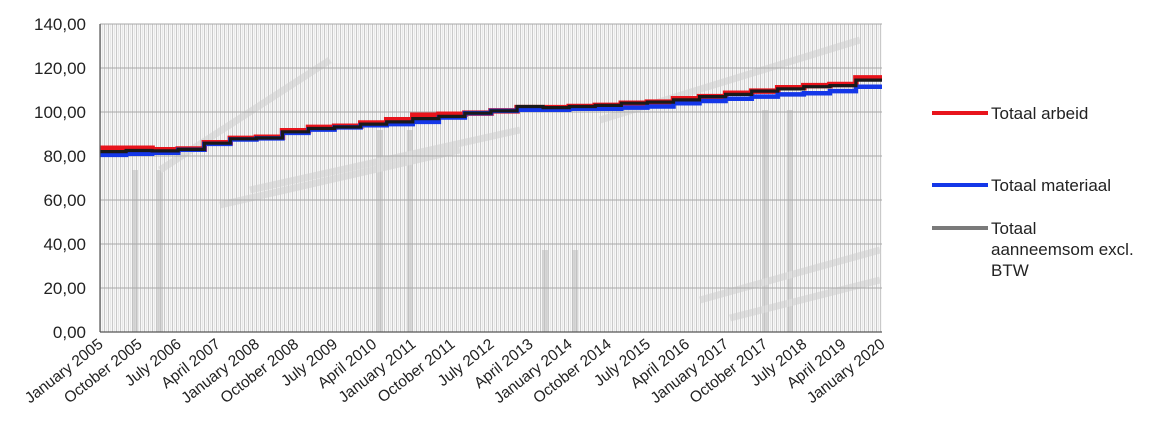 The height and width of the screenshot is (445, 1167). Describe the element at coordinates (60, 24) in the screenshot. I see `y-tick-label: 140,00` at that location.